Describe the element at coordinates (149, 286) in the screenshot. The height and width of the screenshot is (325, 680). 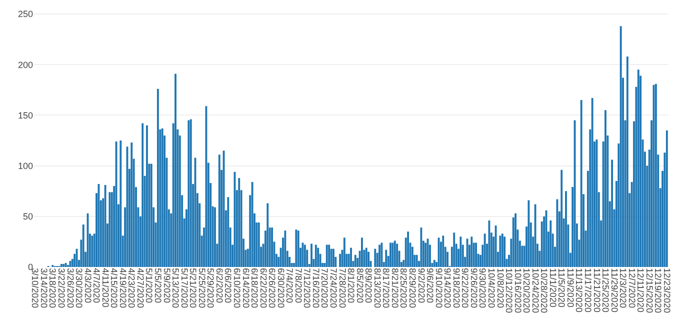
I see `x-tick-label: 5/1/2020` at that location.